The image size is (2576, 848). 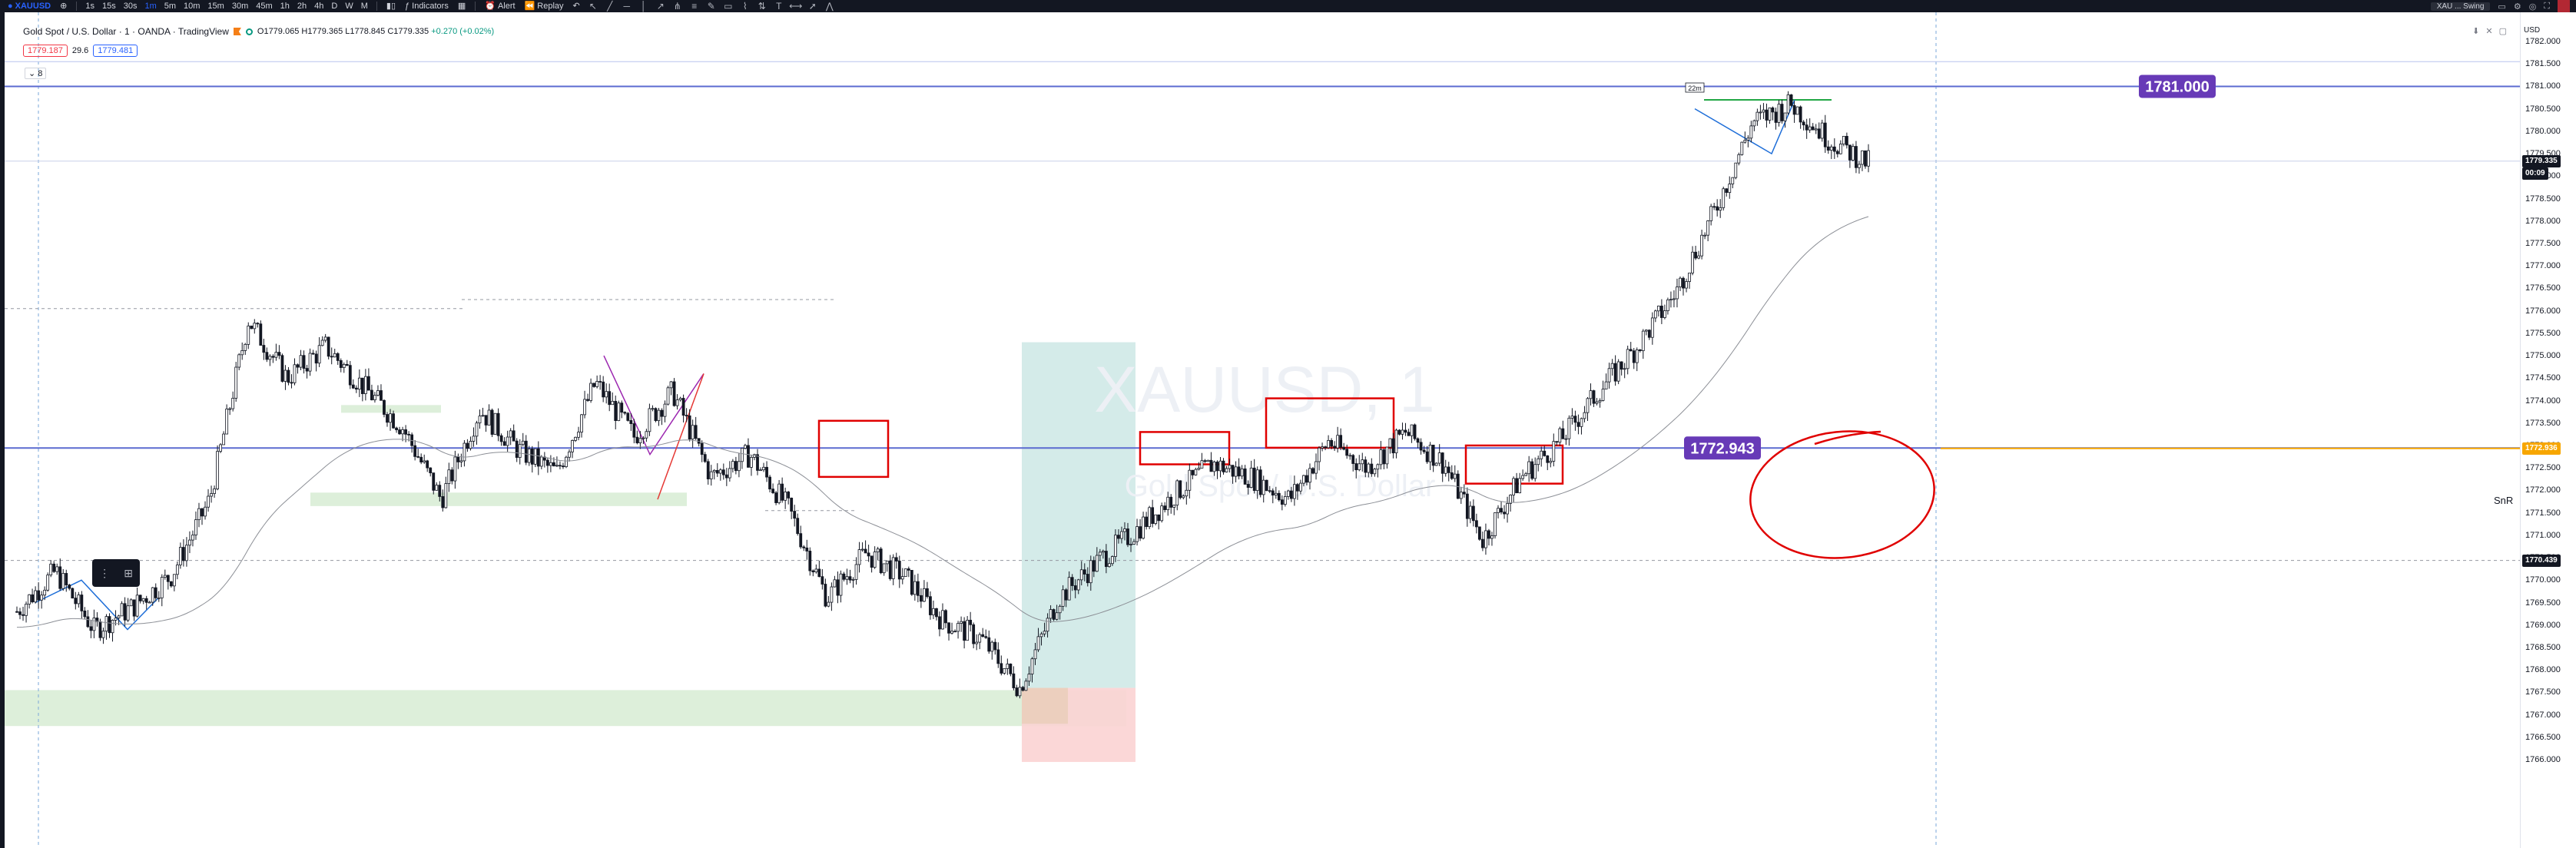 I want to click on text-icon: T, so click(x=779, y=6).